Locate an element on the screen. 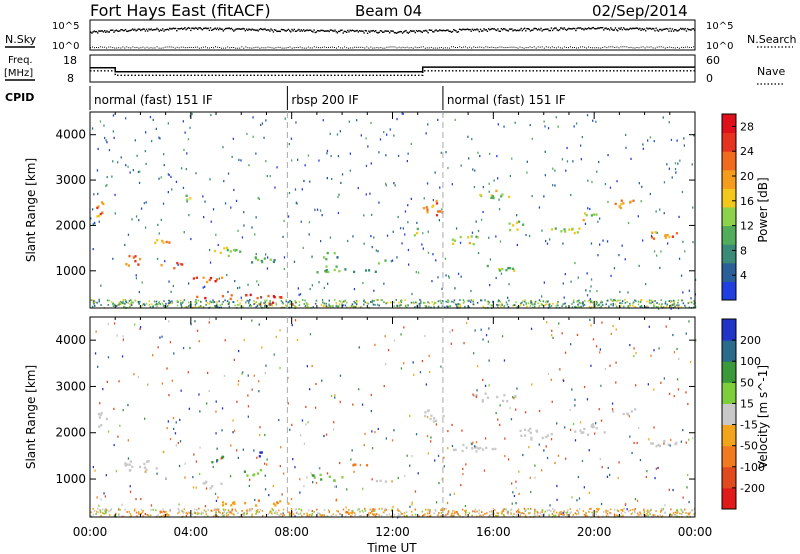 The image size is (800, 554). power-colorbar-label: Power [dB] is located at coordinates (763, 209).